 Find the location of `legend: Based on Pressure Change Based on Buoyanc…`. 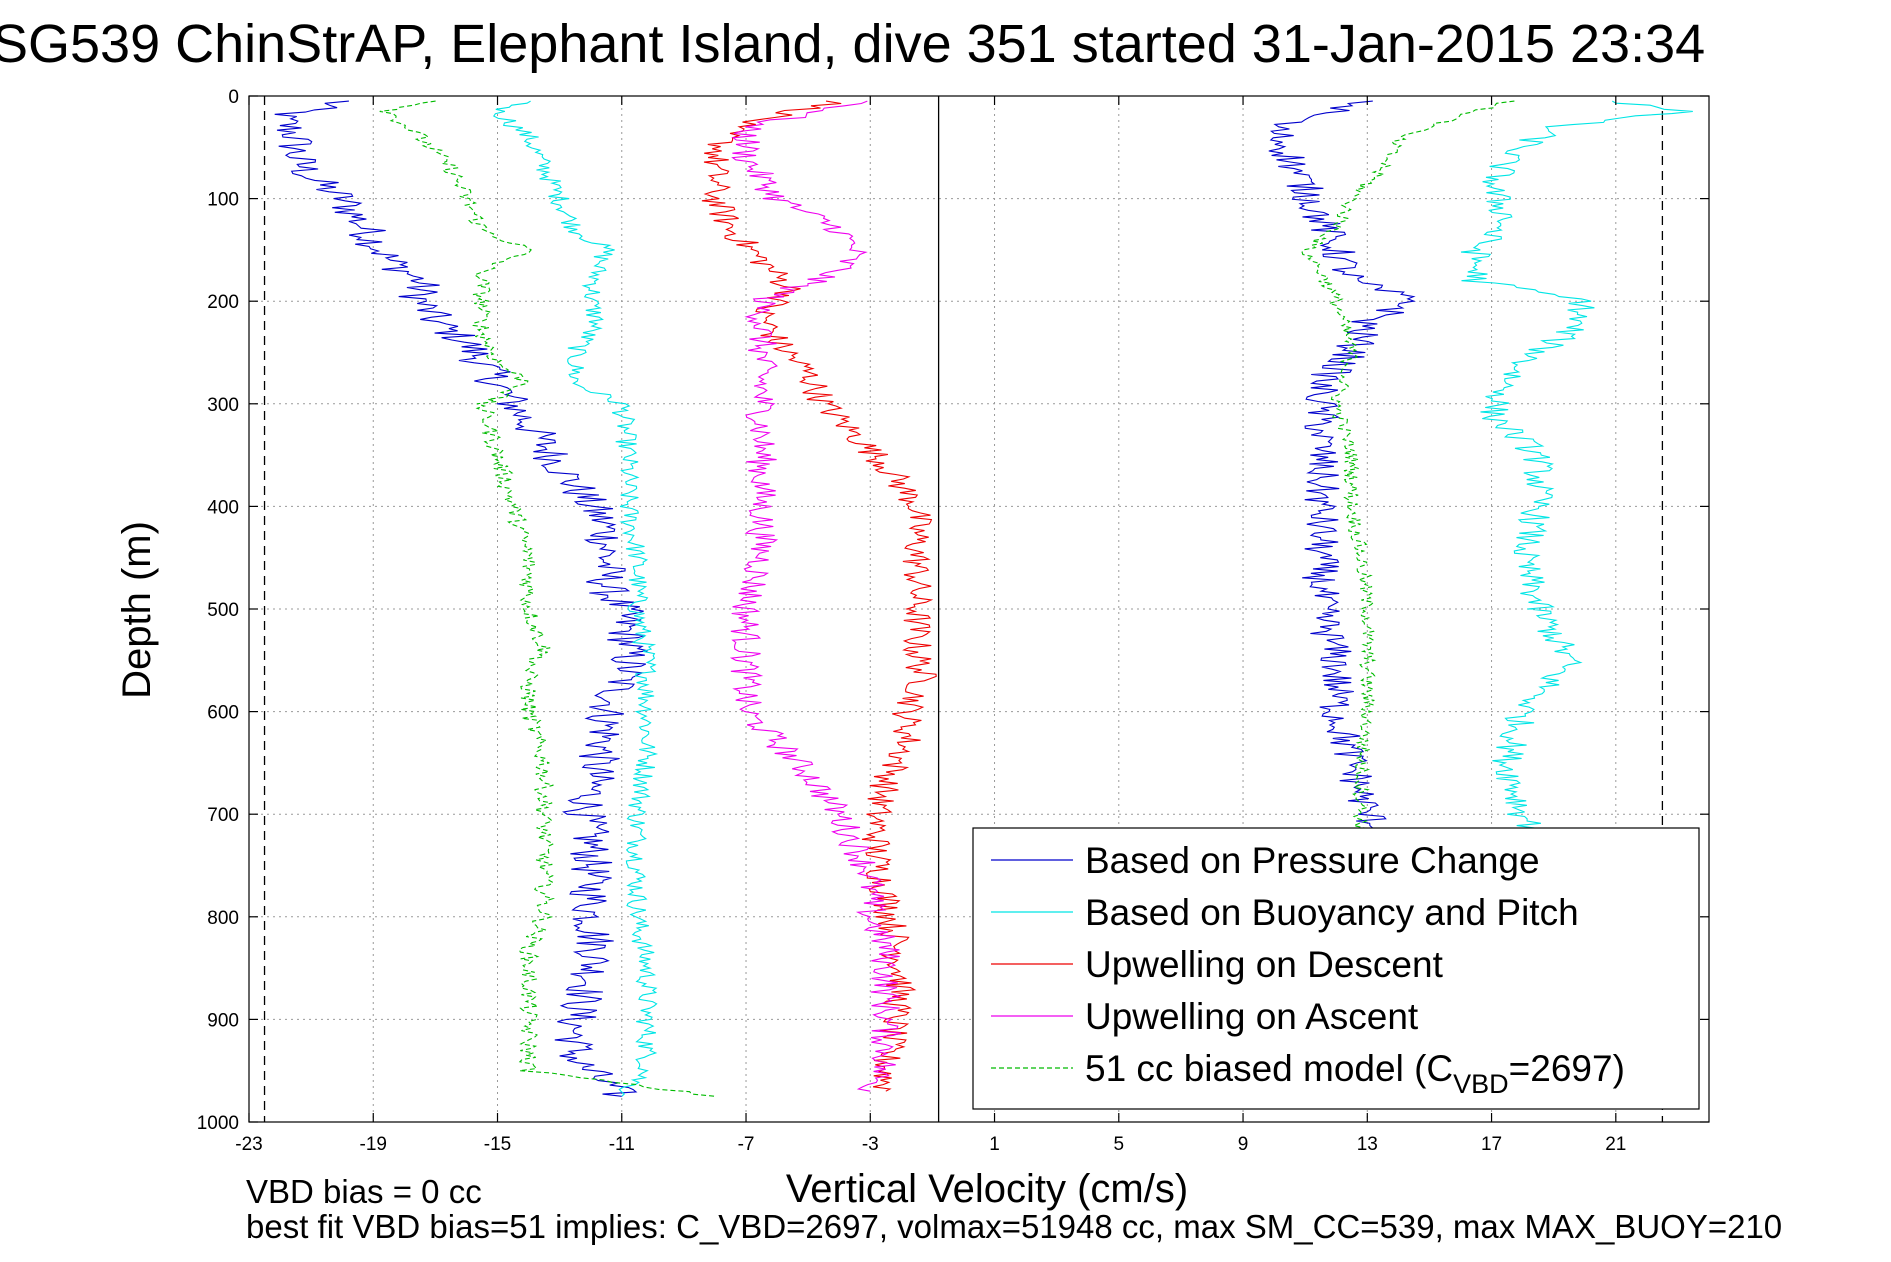

legend: Based on Pressure Change Based on Buoyanc… is located at coordinates (1336, 968).